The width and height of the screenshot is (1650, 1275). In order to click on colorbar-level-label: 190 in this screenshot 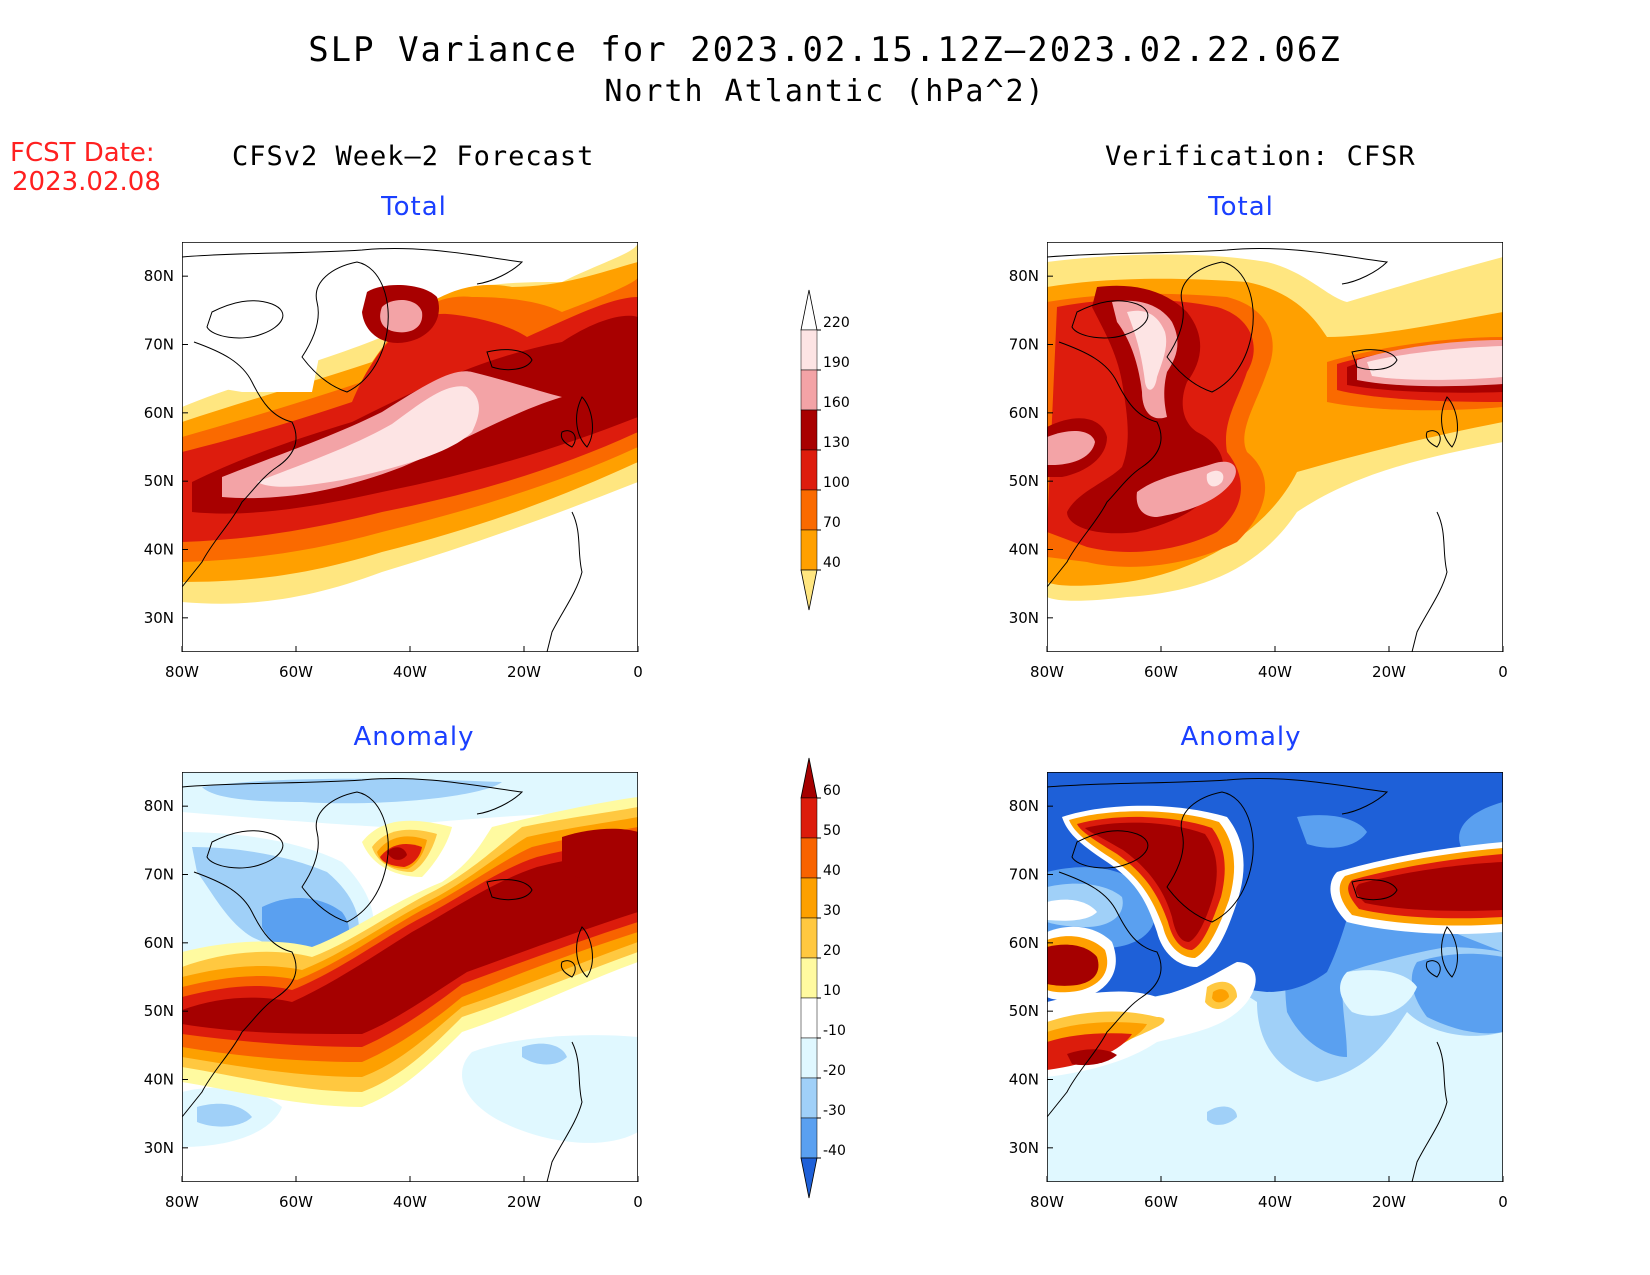, I will do `click(836, 363)`.